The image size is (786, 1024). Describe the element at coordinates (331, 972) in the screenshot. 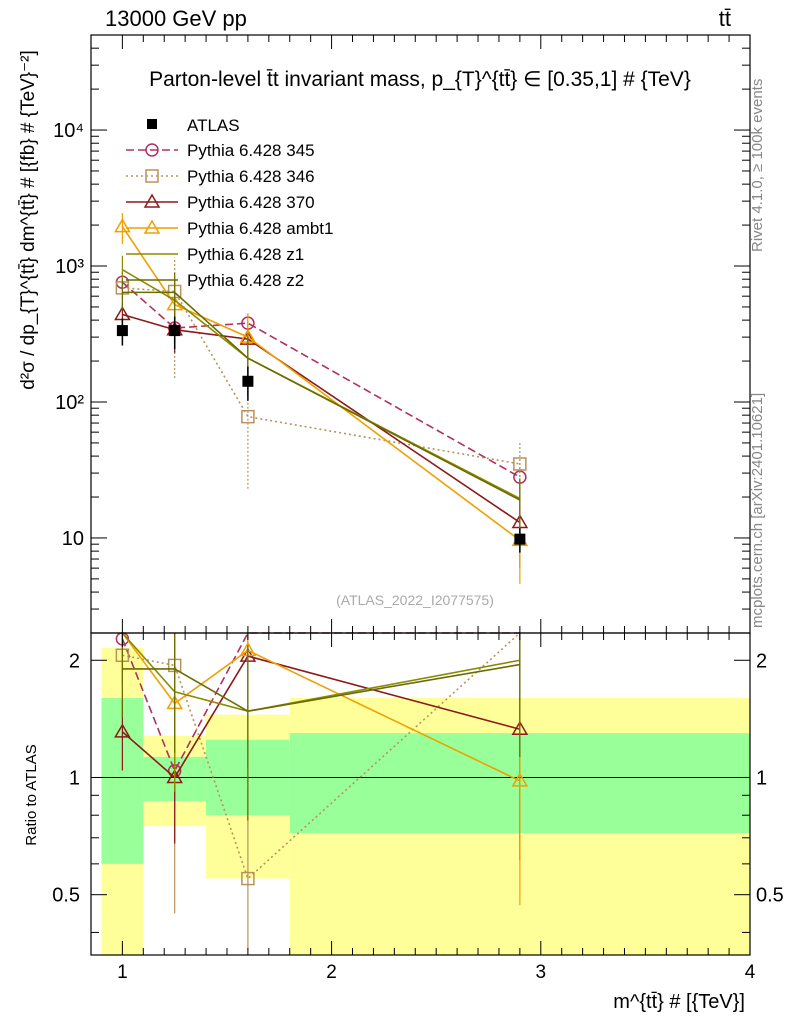

I see `x-tick-label: 2` at that location.